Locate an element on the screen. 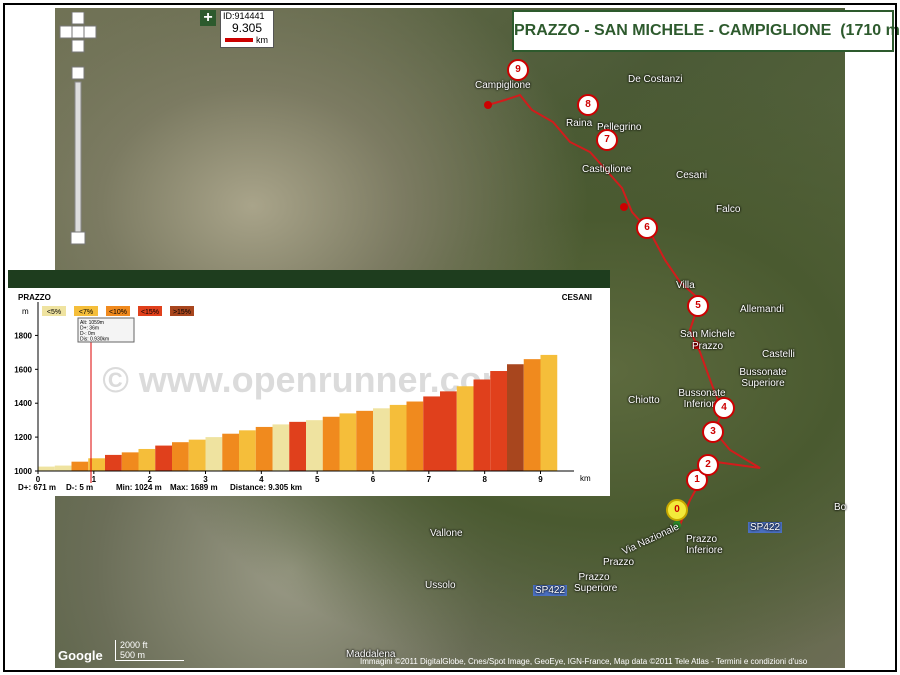  place: Pellegrino is located at coordinates (619, 127).